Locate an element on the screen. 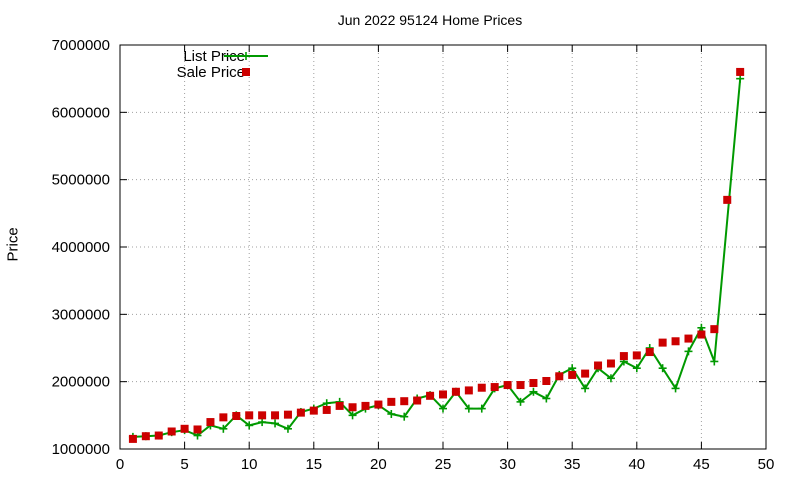 This screenshot has width=800, height=480. legend-square-marker is located at coordinates (246, 72).